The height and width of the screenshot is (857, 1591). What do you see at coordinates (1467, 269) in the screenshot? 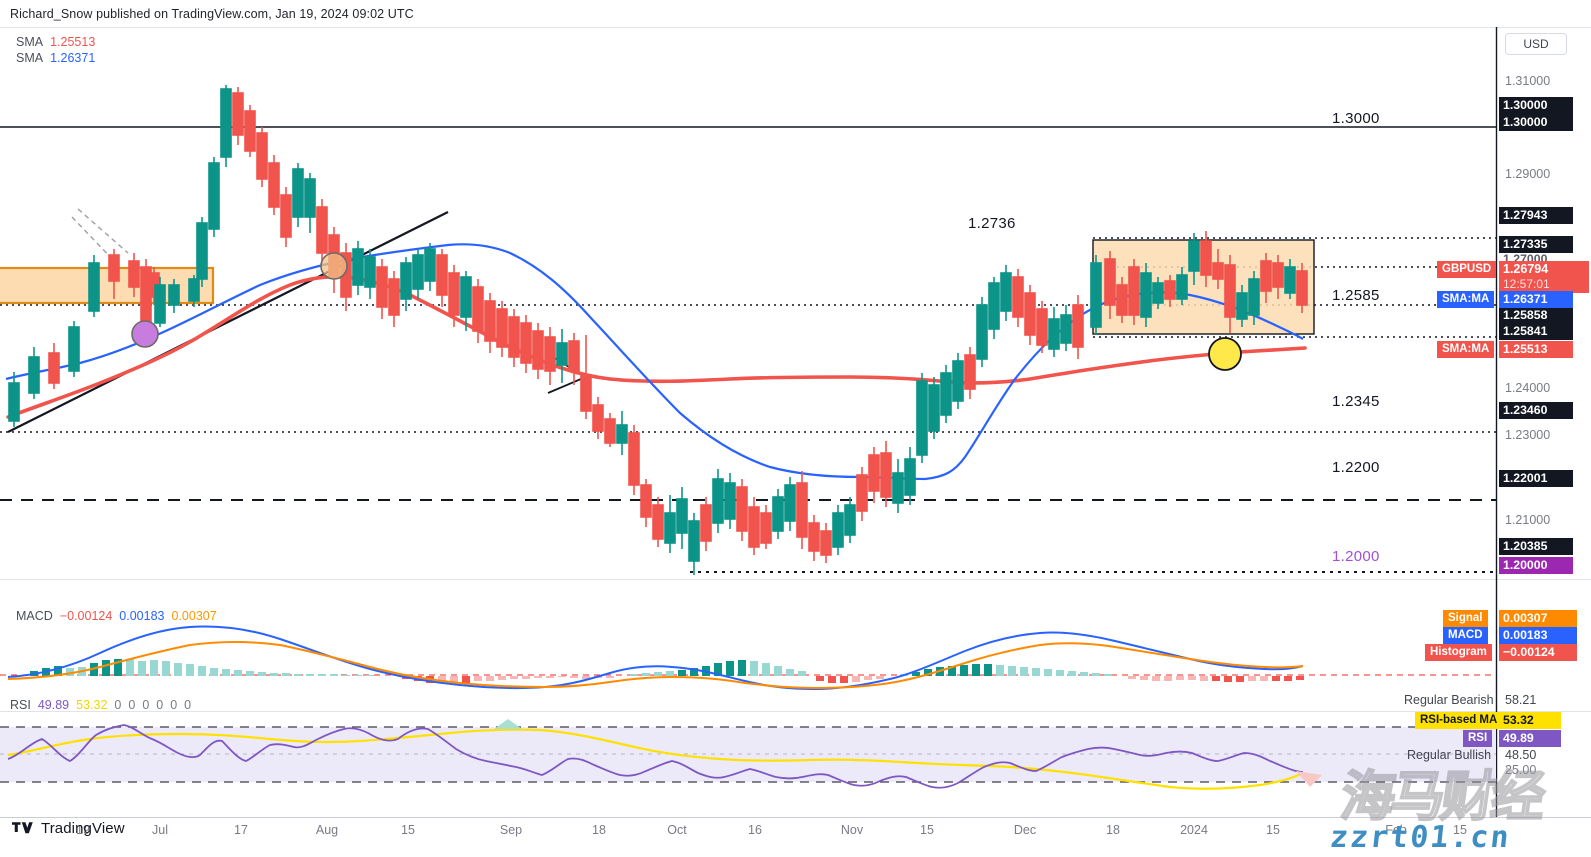
I see `symbol-tag-gbpusd: GBPUSD` at bounding box center [1467, 269].